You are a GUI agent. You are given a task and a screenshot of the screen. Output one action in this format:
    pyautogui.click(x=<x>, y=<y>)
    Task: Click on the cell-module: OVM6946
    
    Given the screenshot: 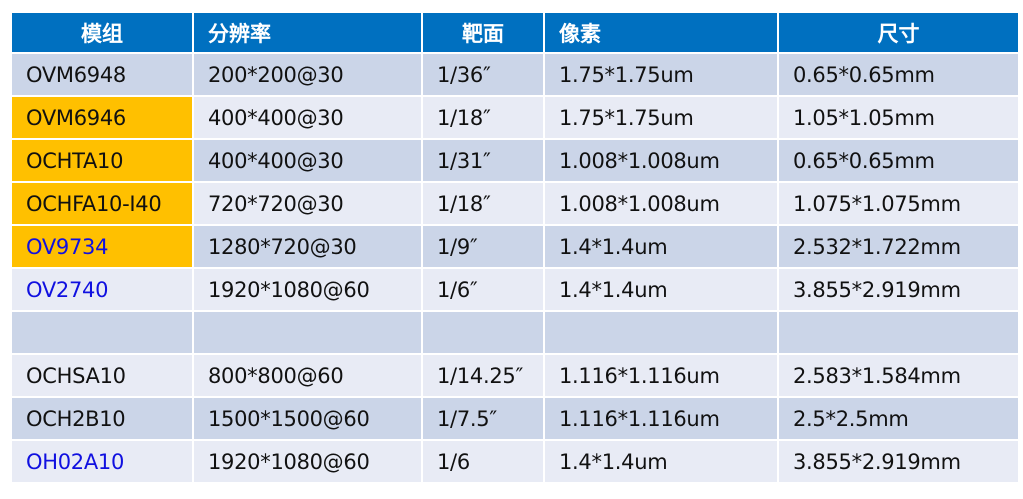 What is the action you would take?
    pyautogui.click(x=102, y=117)
    